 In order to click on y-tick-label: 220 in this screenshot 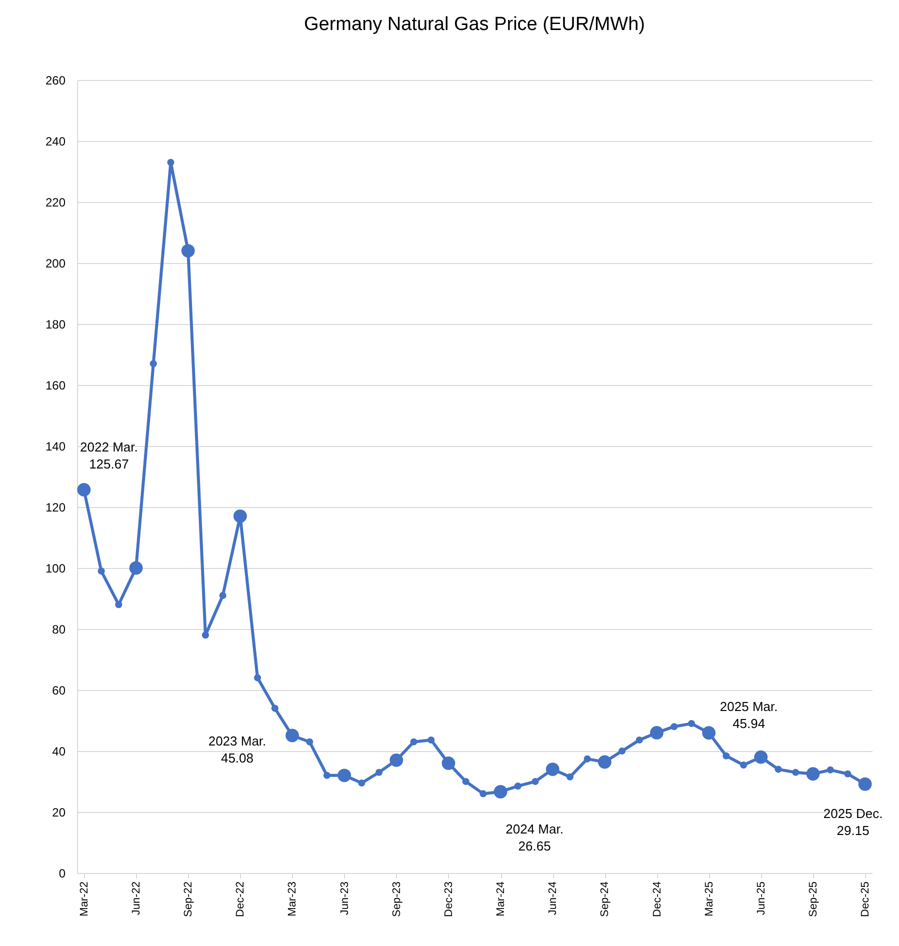, I will do `click(55, 203)`.